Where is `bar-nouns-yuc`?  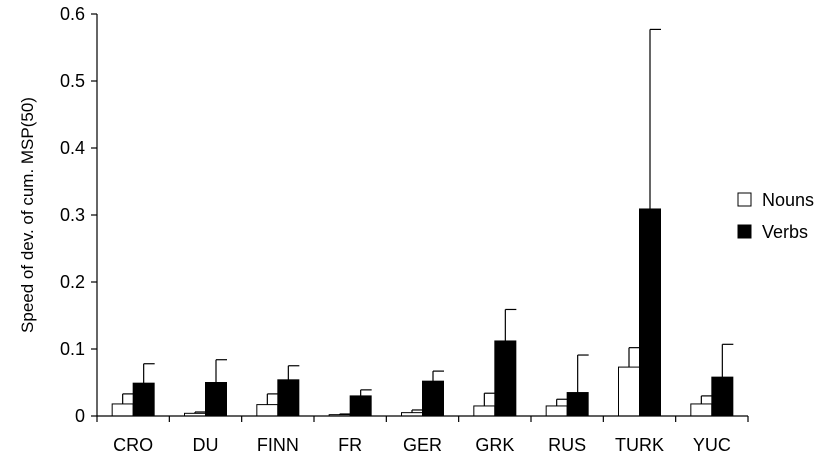
bar-nouns-yuc is located at coordinates (701, 410).